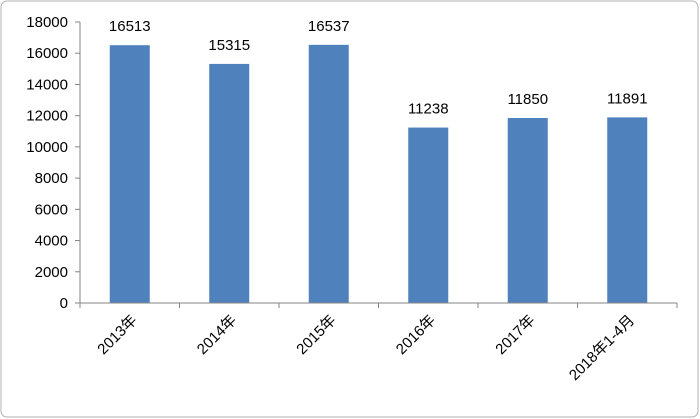 The image size is (700, 419). Describe the element at coordinates (51, 178) in the screenshot. I see `y-tick-label: 8000` at that location.